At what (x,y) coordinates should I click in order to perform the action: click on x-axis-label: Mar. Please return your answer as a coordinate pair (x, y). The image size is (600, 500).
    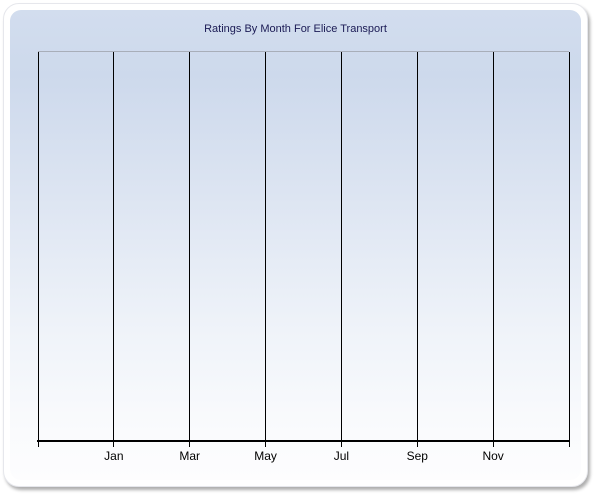
    Looking at the image, I should click on (190, 456).